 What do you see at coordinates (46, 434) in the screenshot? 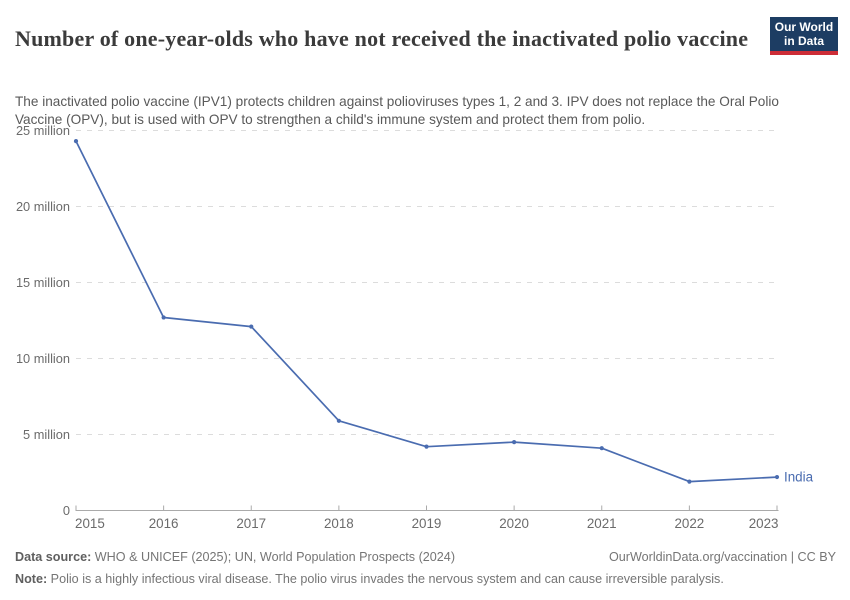
I see `y-axis-tick-label: 5 million` at bounding box center [46, 434].